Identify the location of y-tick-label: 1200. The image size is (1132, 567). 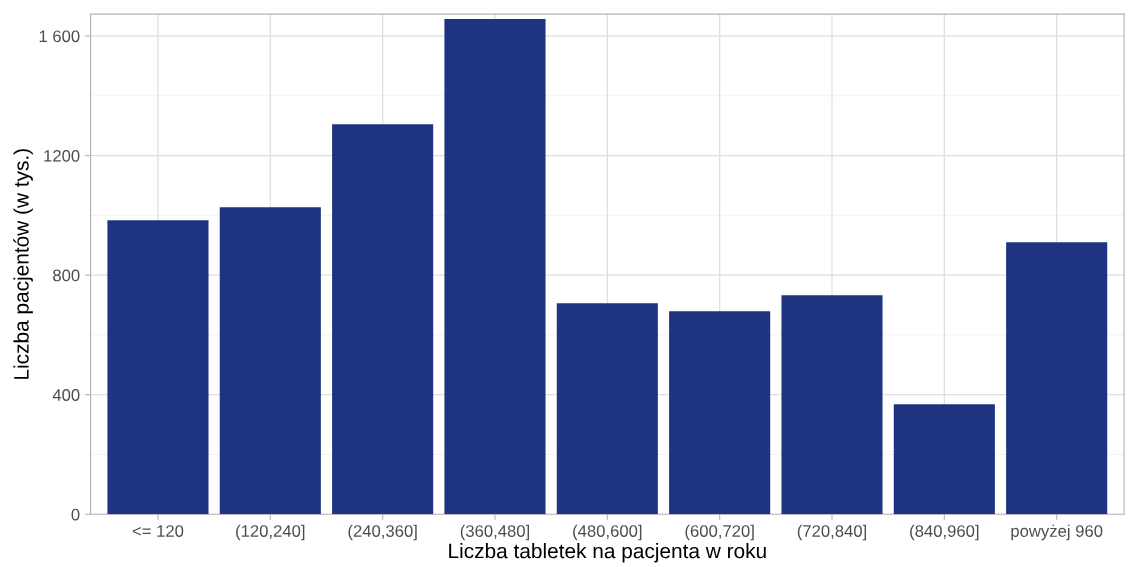
(62, 155).